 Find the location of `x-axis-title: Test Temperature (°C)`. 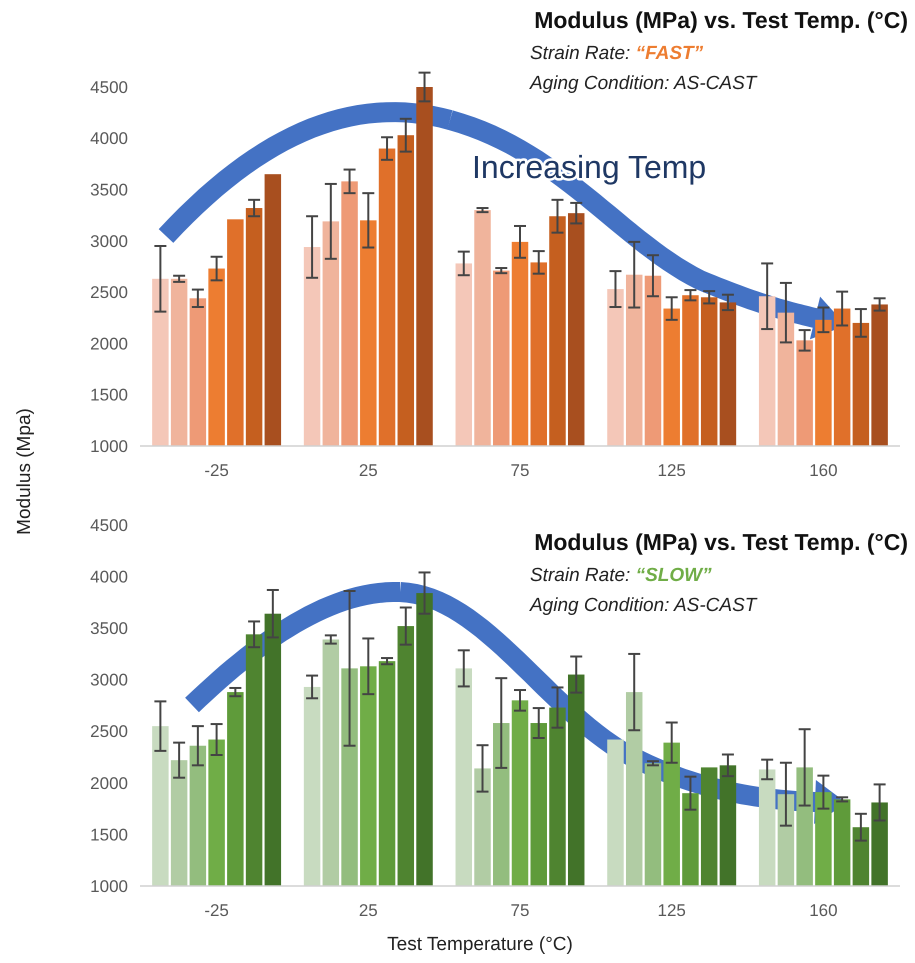

x-axis-title: Test Temperature (°C) is located at coordinates (480, 944).